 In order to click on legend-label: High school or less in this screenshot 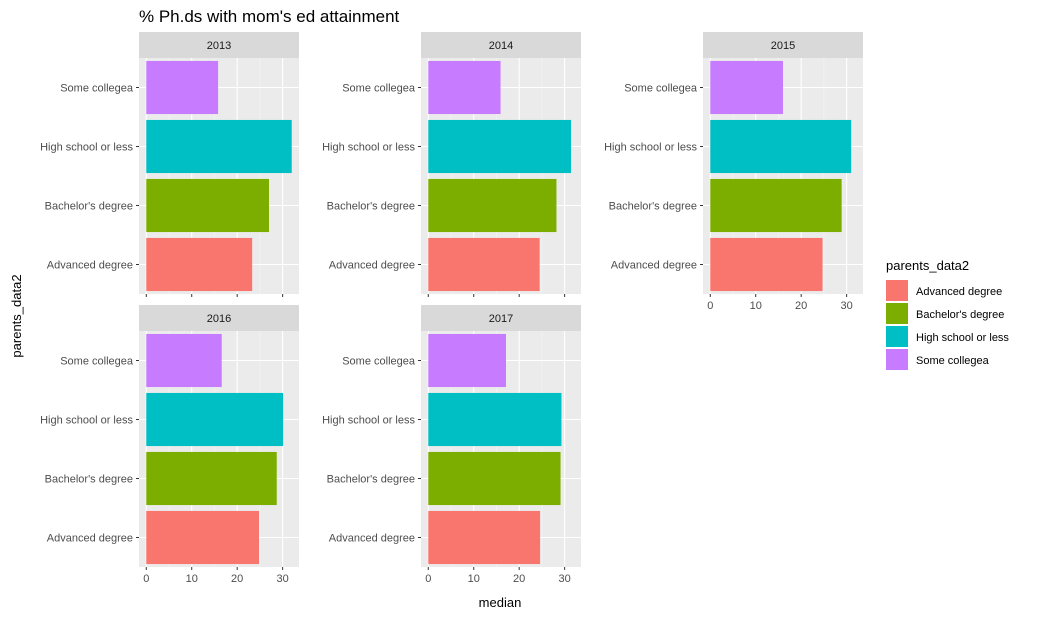, I will do `click(962, 338)`.